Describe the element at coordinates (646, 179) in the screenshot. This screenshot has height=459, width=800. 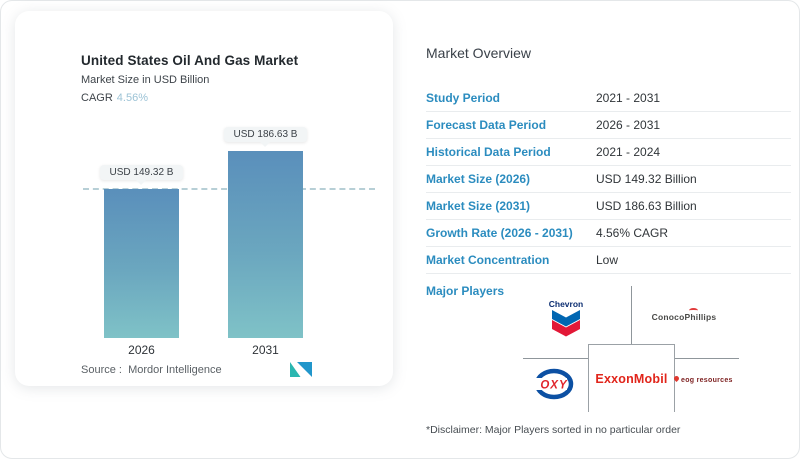
I see `row-value: USD 149.32 Billion` at that location.